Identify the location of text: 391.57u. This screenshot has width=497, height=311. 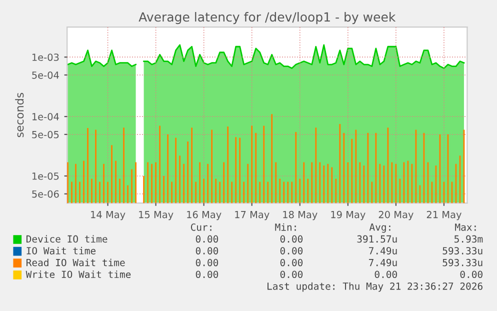
(377, 239).